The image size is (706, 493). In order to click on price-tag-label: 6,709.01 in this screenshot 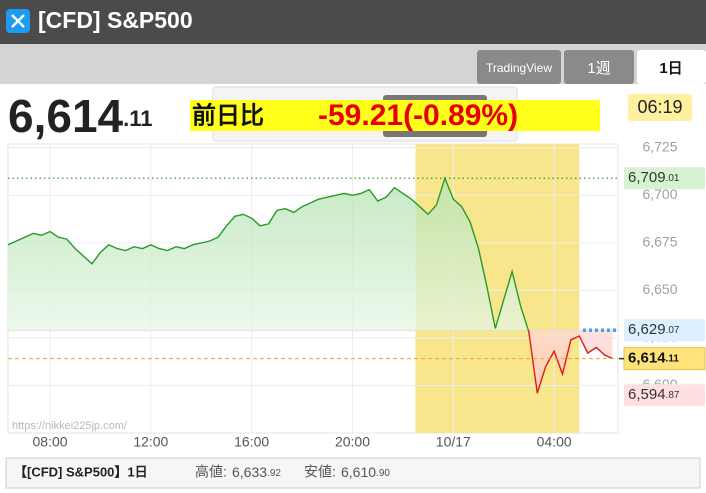, I will do `click(654, 177)`.